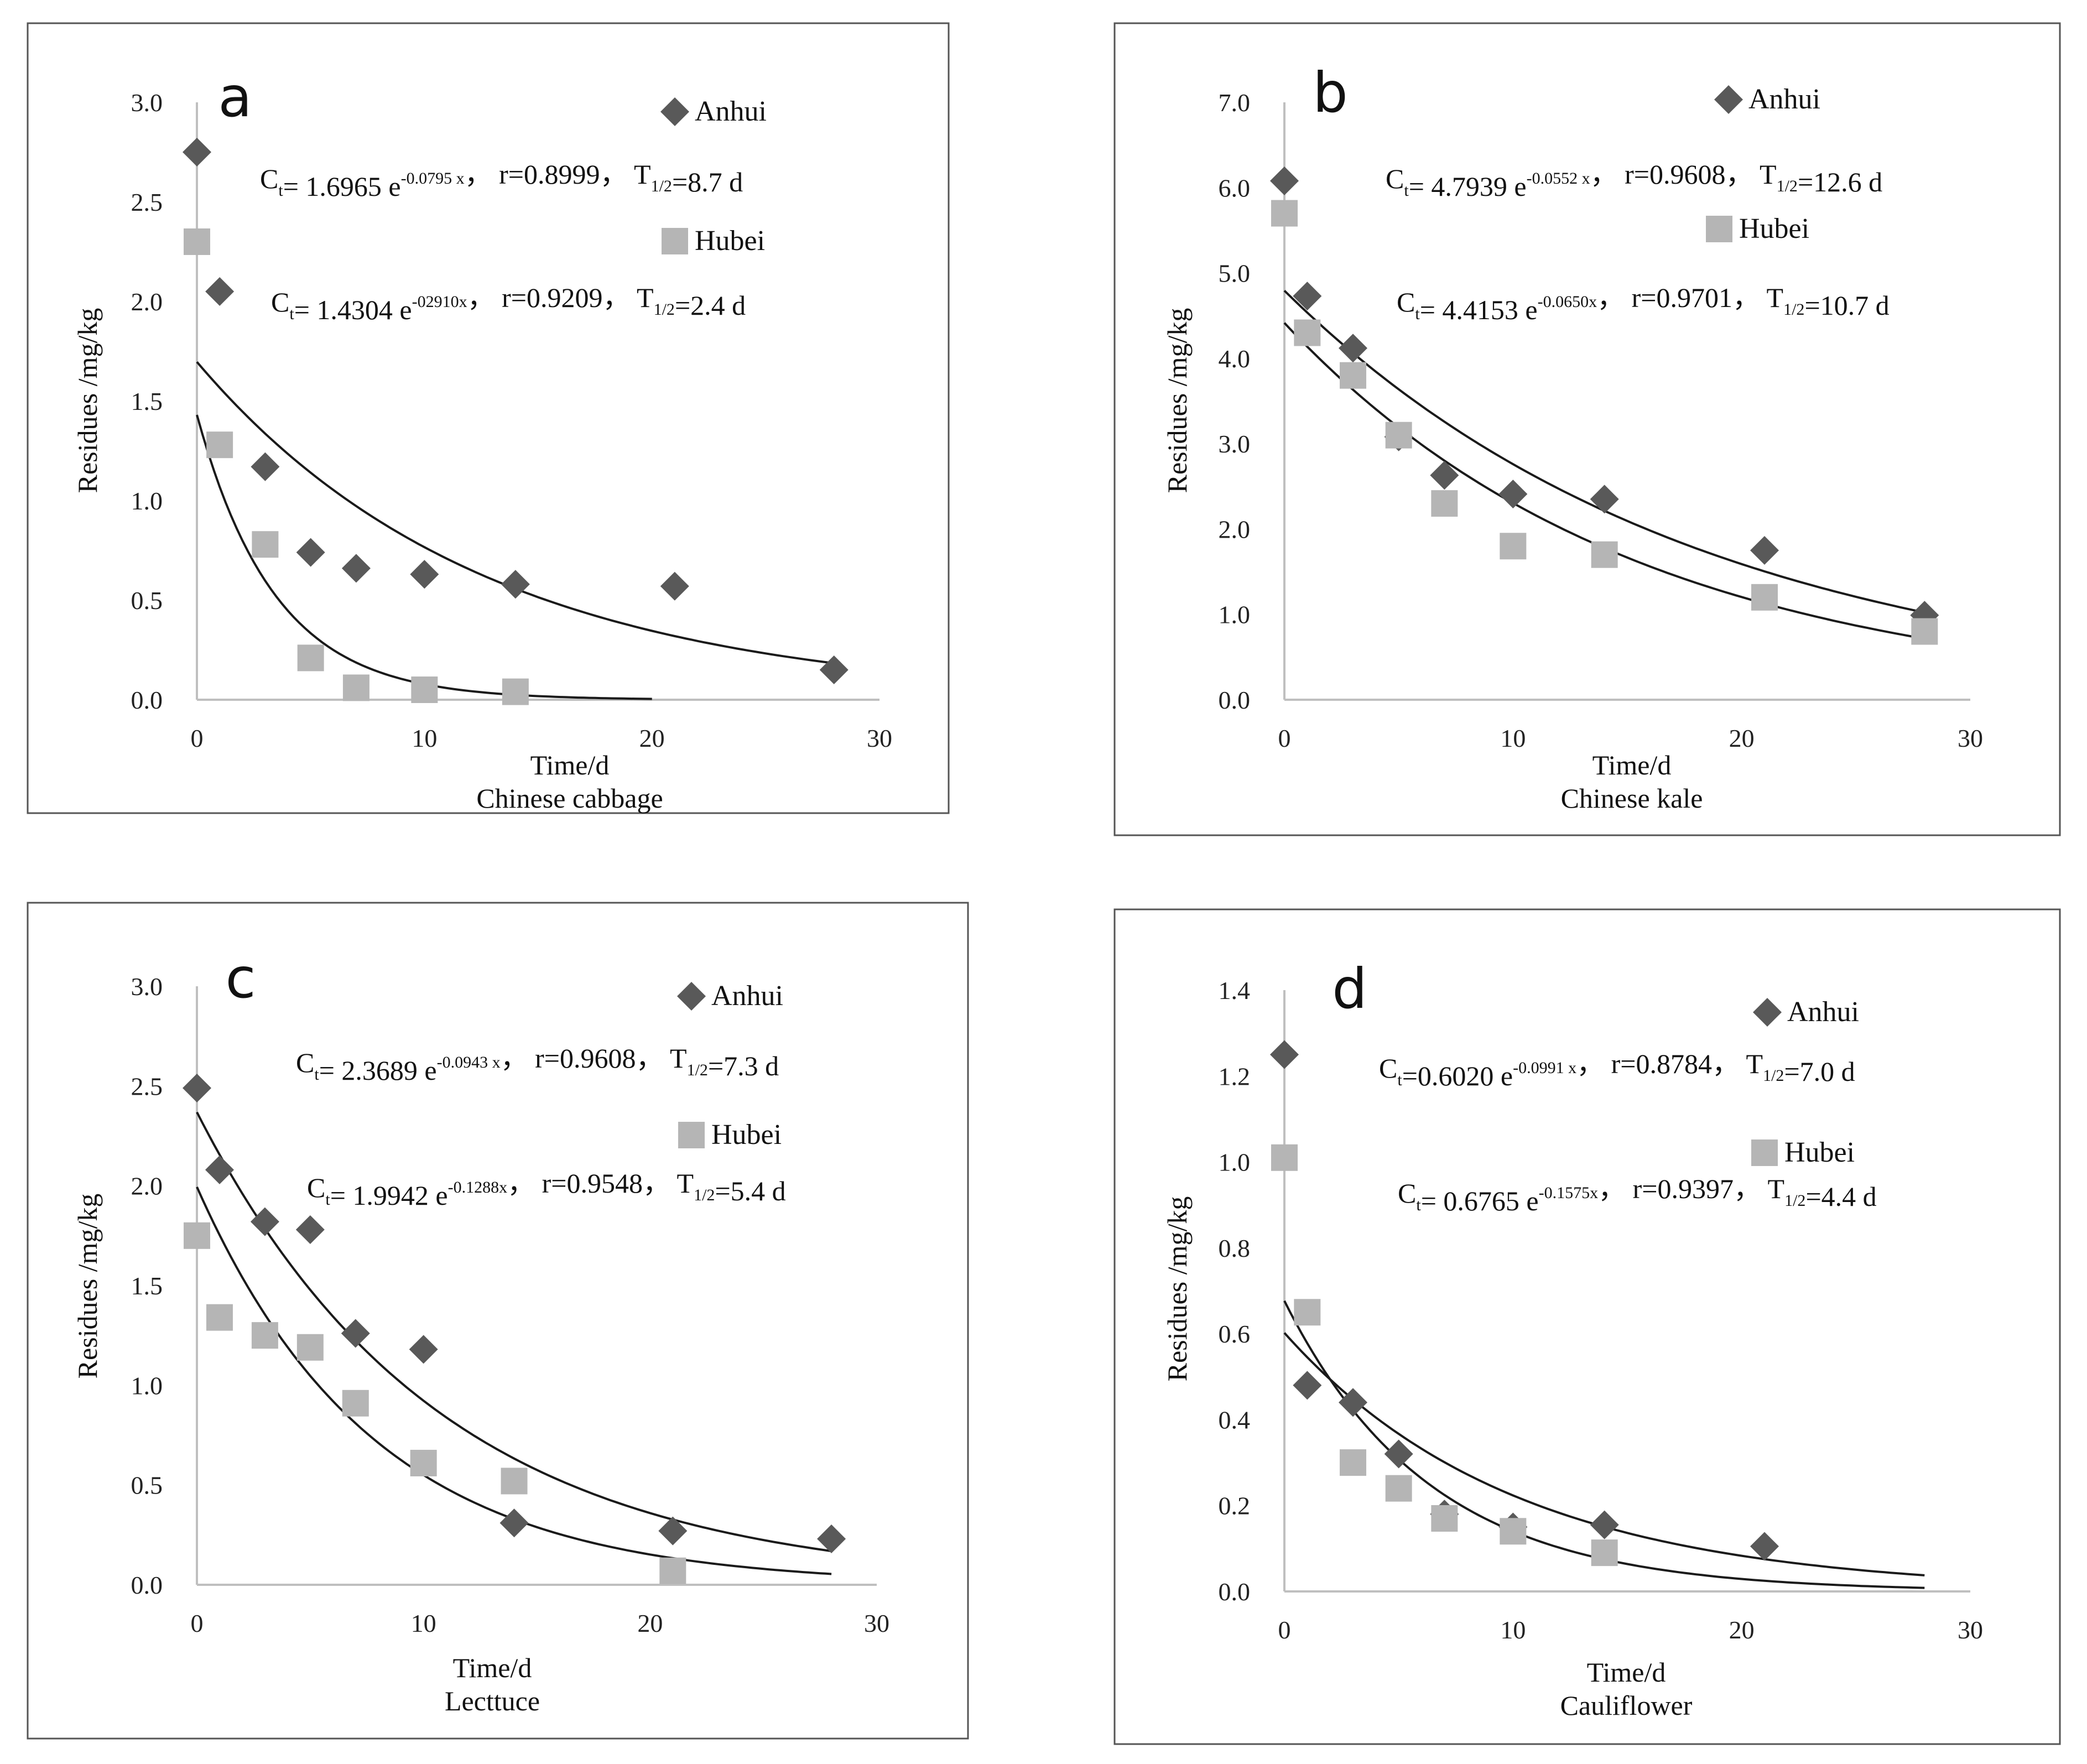  I want to click on y-tick-label: 2.5, so click(147, 1086).